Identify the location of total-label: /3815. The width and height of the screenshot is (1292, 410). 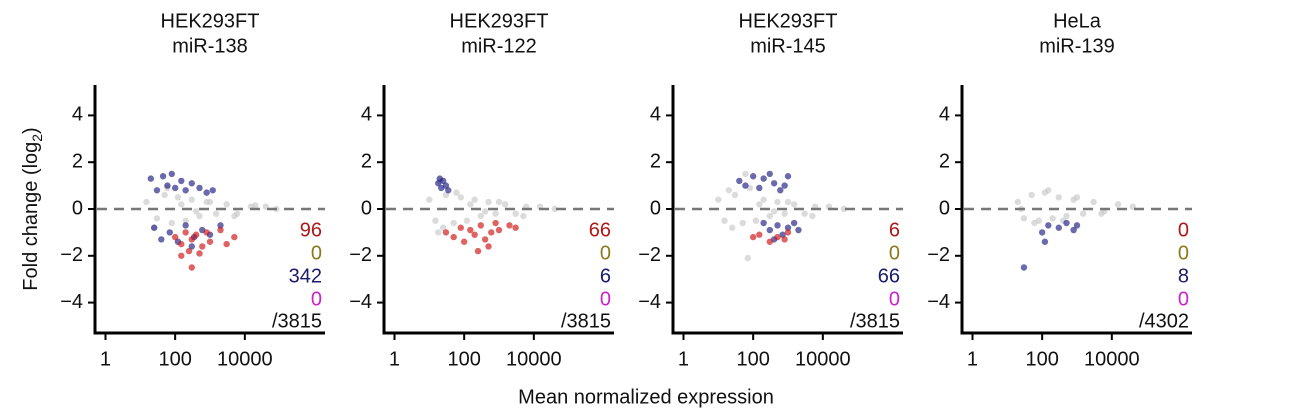
(875, 321).